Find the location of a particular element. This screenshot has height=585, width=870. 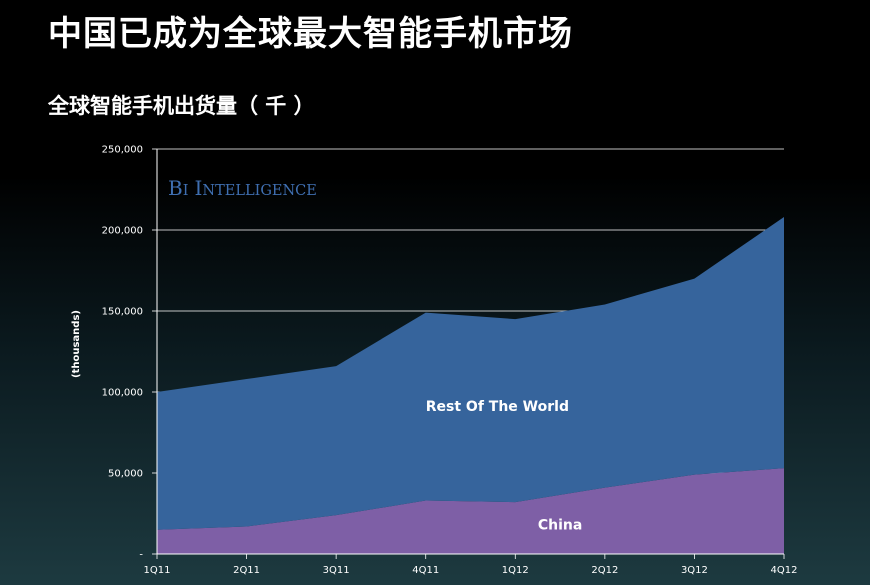

series-area-china is located at coordinates (470, 511).